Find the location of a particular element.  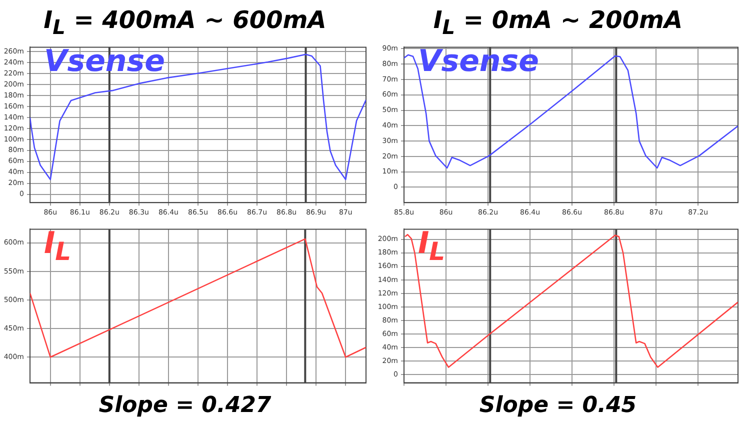

chart-title: I$_{L}$ = 400mA ~ 600mA is located at coordinates (185, 22).